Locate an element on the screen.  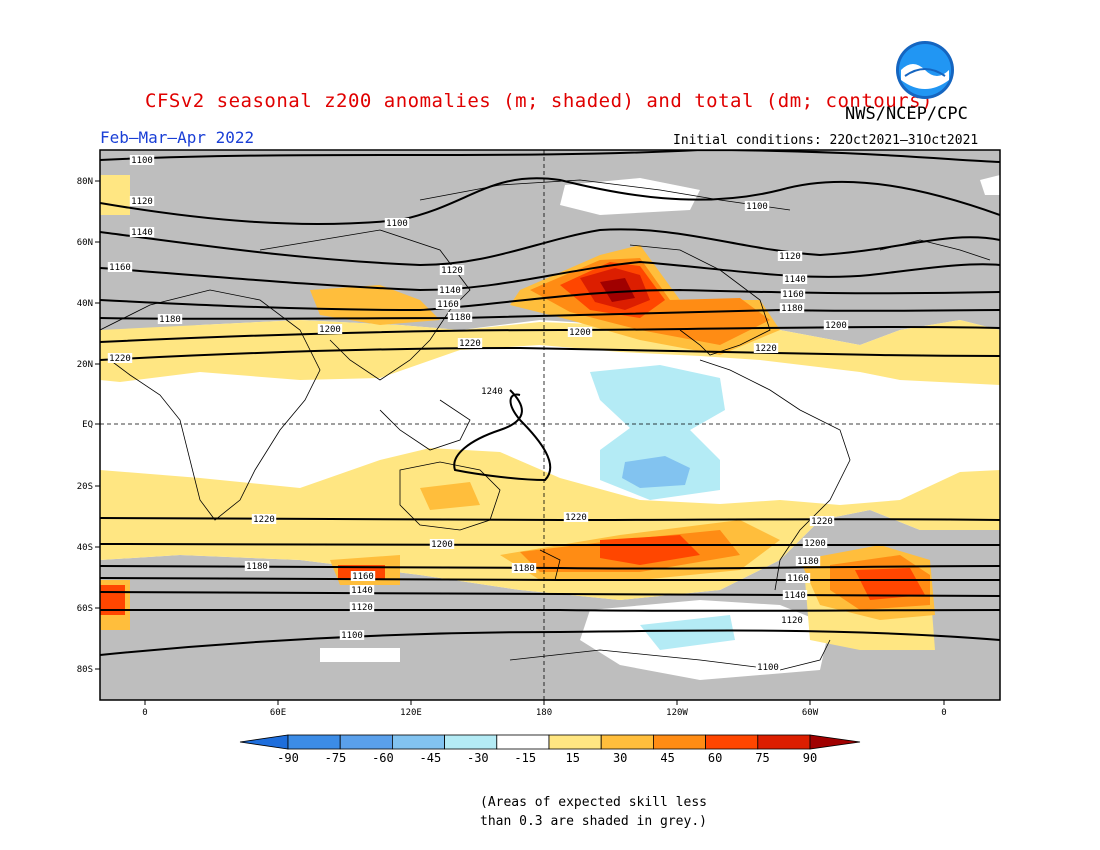
lon-label: 60W is located at coordinates (810, 713).